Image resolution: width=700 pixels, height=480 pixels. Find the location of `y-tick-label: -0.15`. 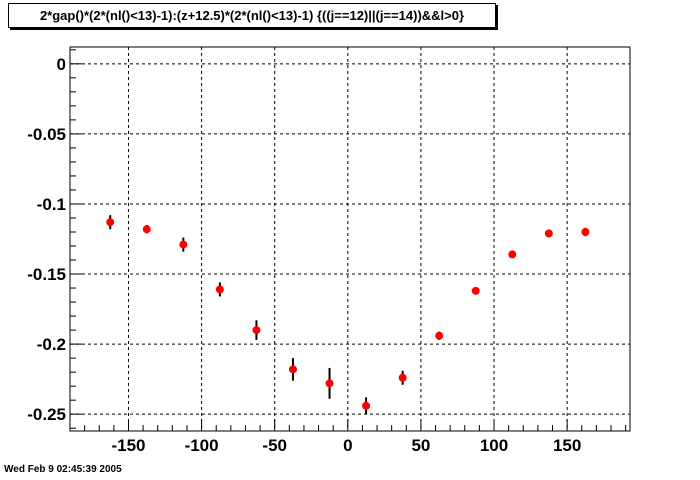

y-tick-label: -0.15 is located at coordinates (46, 274).